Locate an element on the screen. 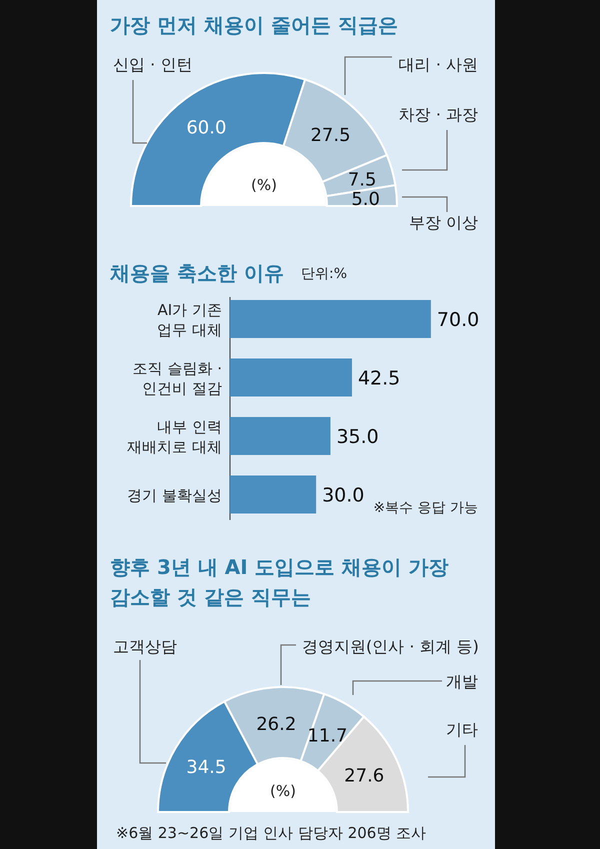 Image resolution: width=600 pixels, height=849 pixels. data-label: 27.5 is located at coordinates (330, 135).